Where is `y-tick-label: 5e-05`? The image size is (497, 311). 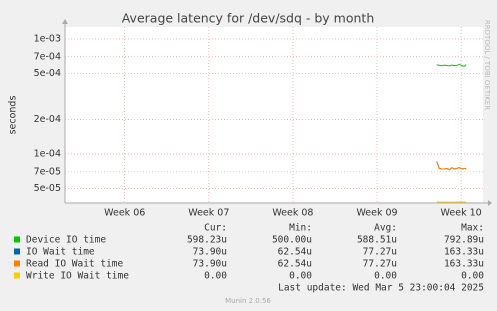 y-tick-label: 5e-05 is located at coordinates (47, 188).